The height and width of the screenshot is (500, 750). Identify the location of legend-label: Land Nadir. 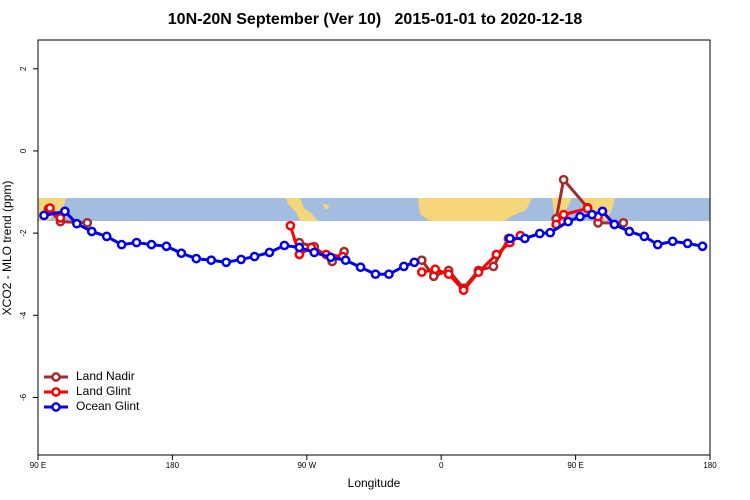
(105, 376).